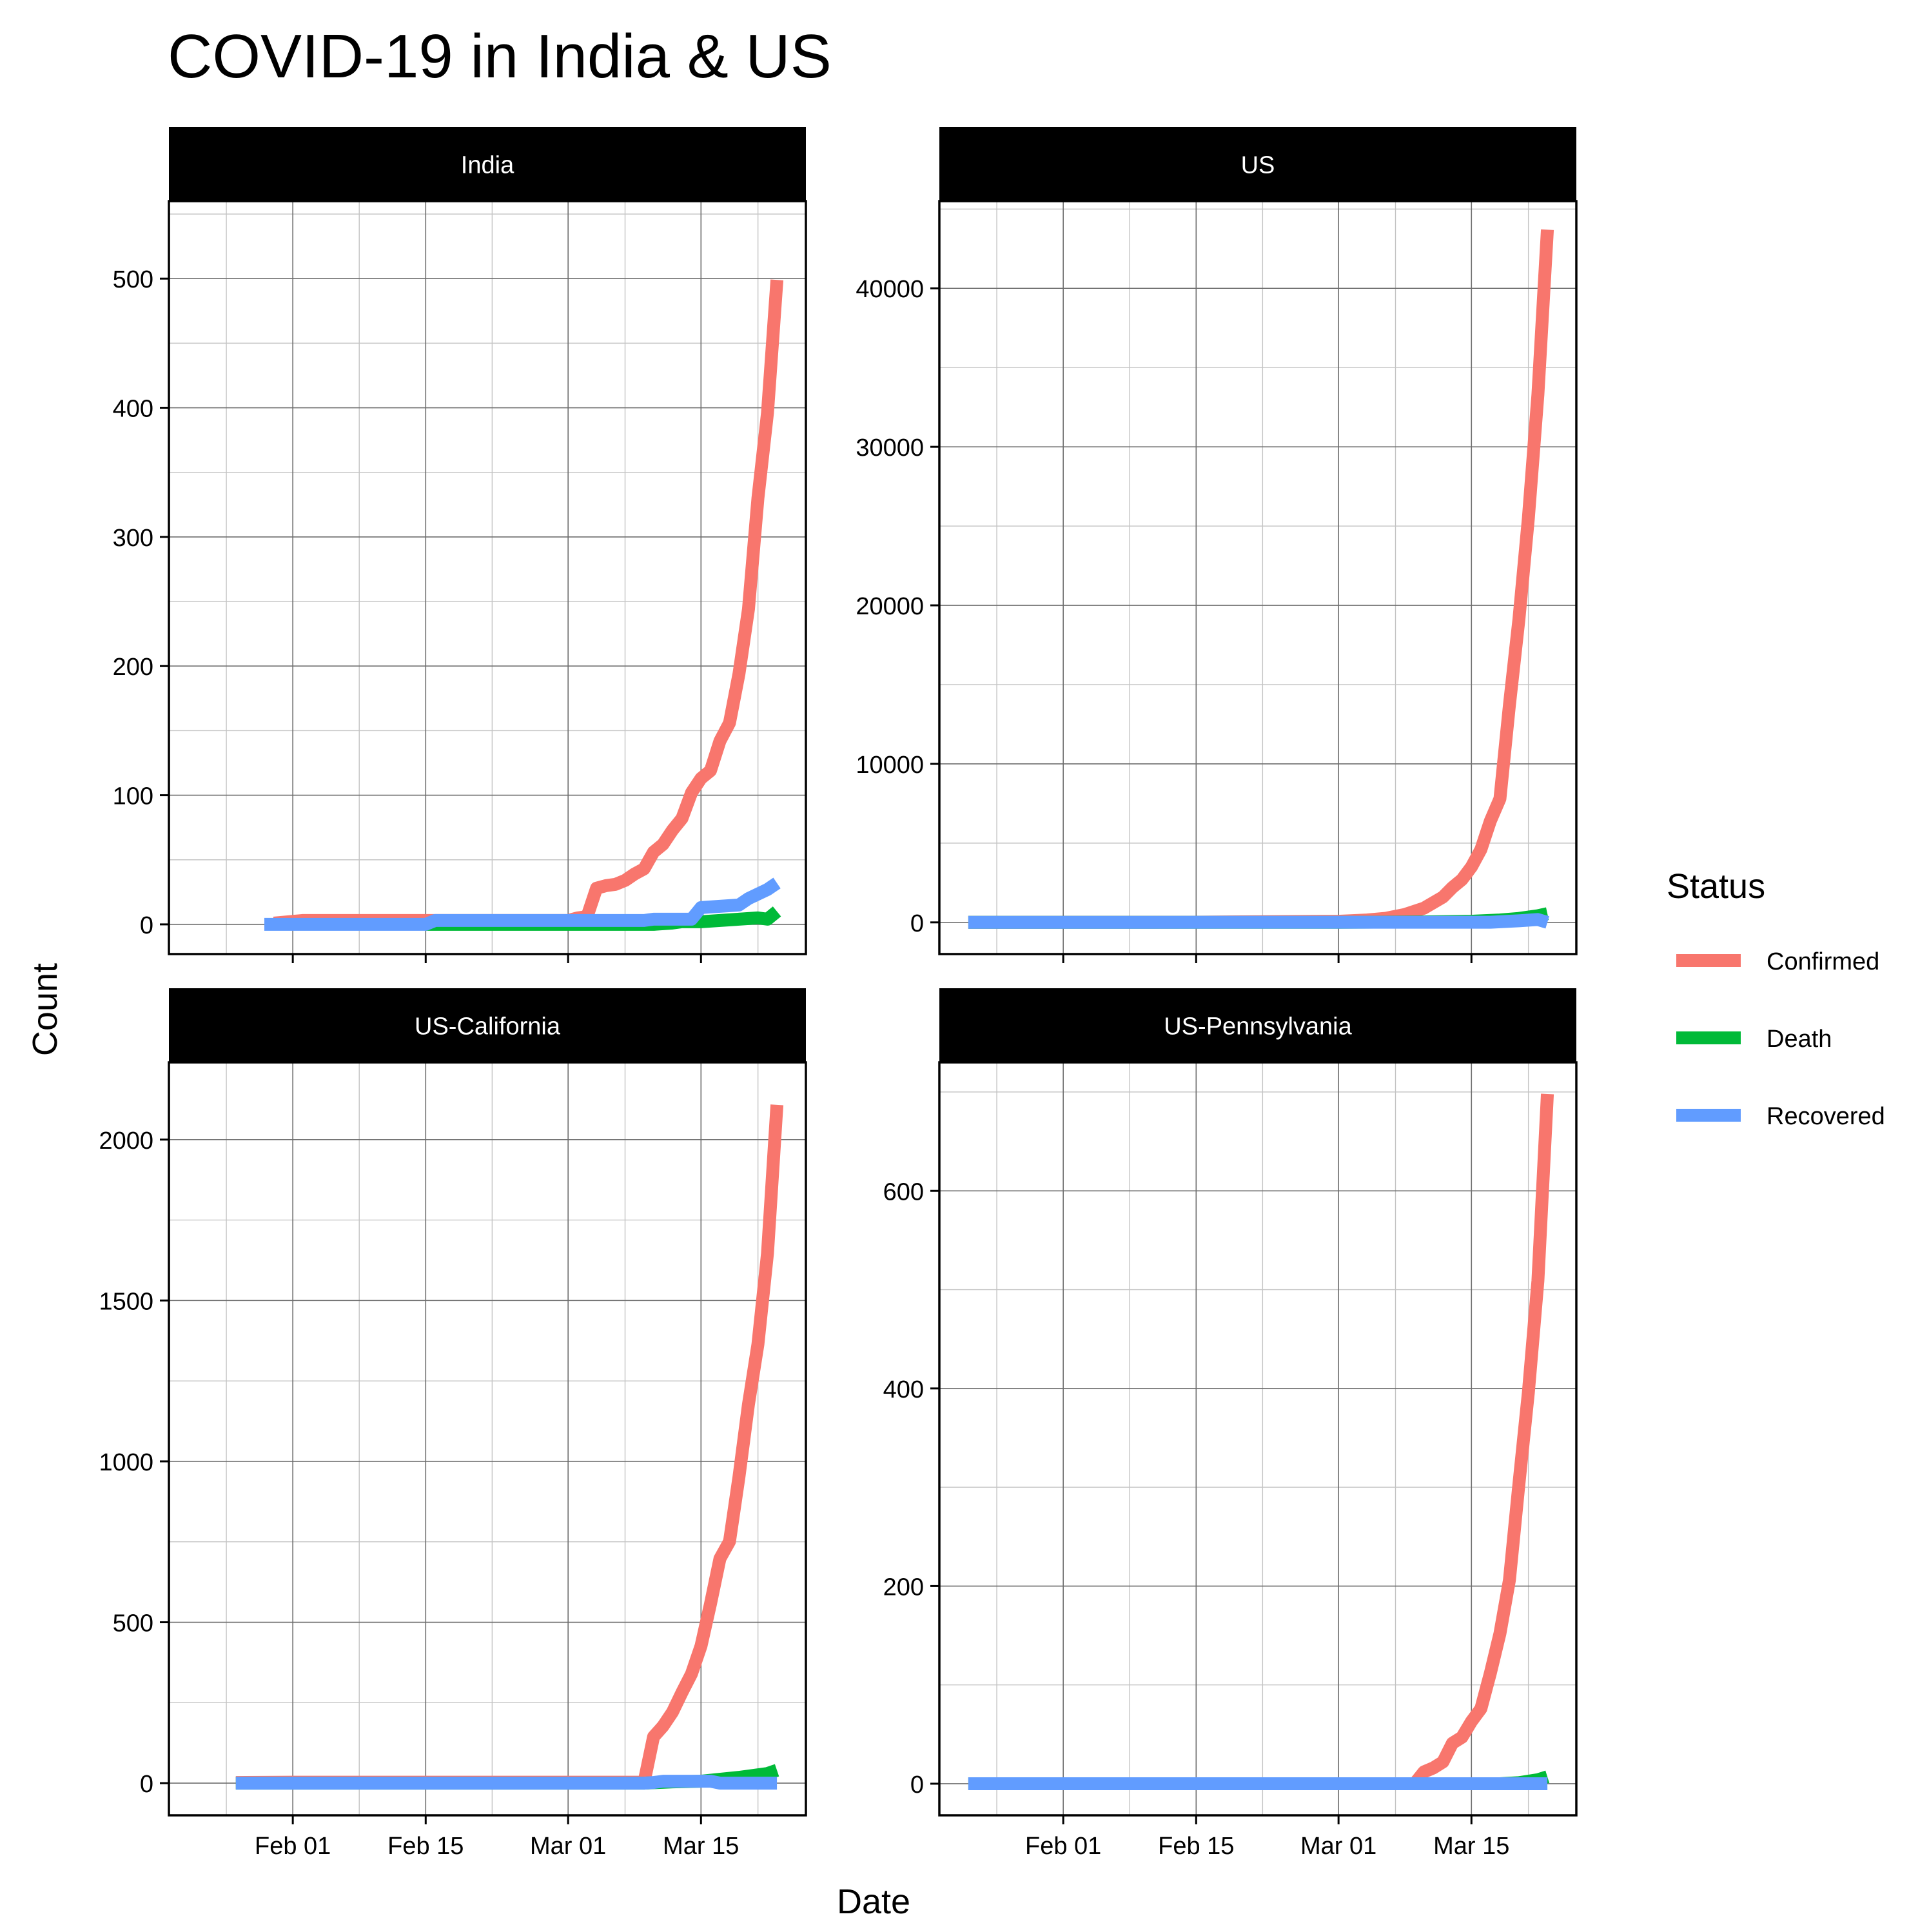 The width and height of the screenshot is (1929, 1932). Describe the element at coordinates (890, 766) in the screenshot. I see `y-tick-label-us: 10000` at that location.